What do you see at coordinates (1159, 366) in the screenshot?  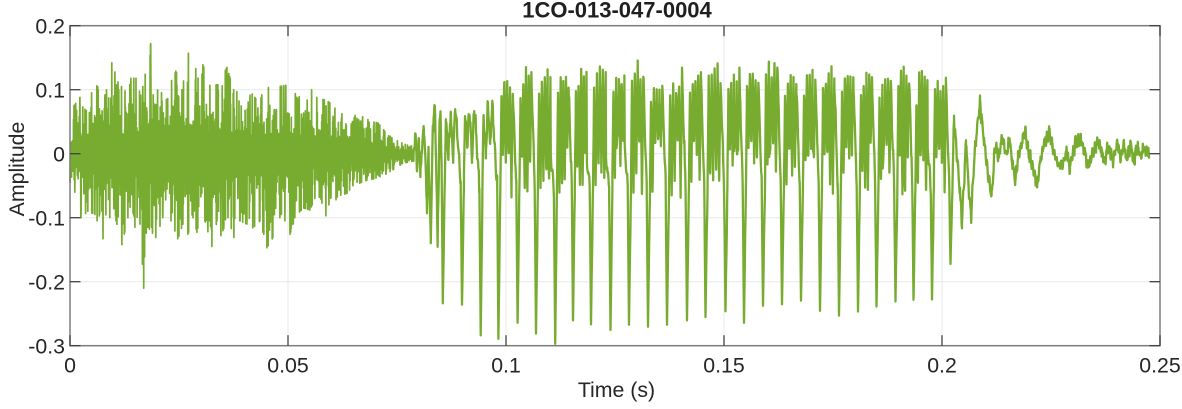 I see `svg-text: 0.25` at bounding box center [1159, 366].